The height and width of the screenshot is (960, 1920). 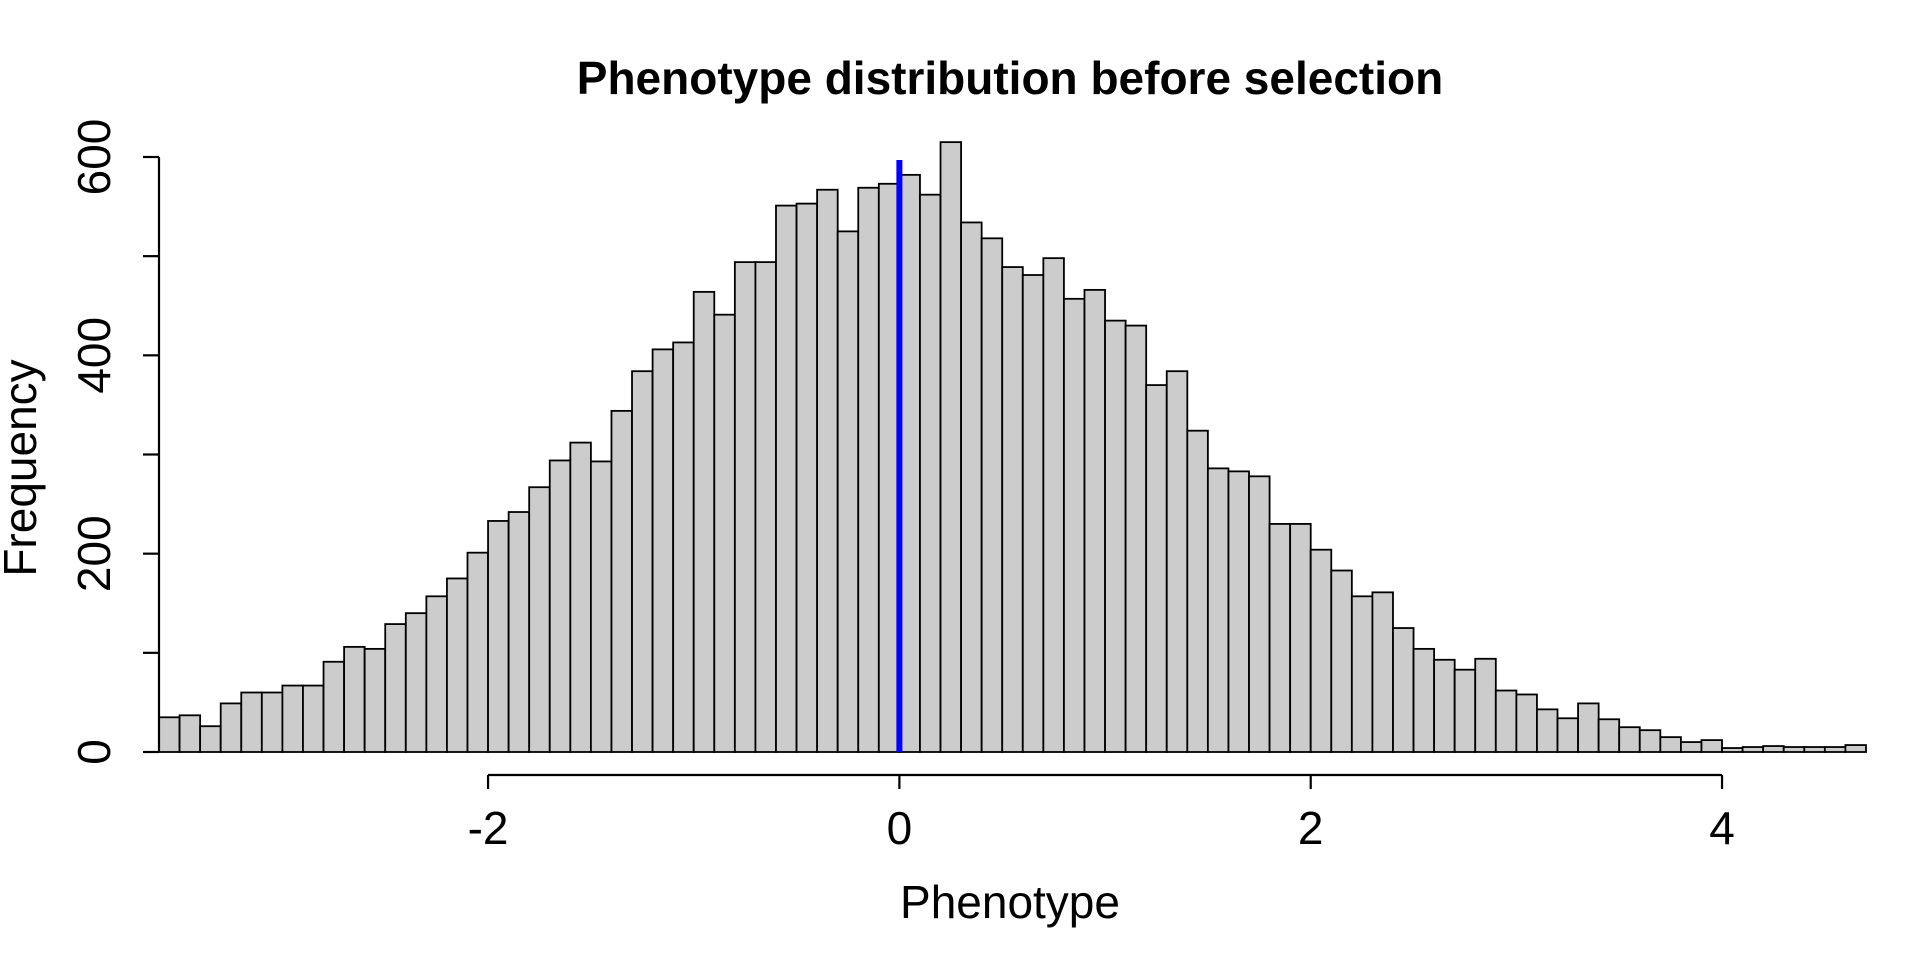 What do you see at coordinates (1101, 813) in the screenshot?
I see `x-axis: -2 0 2 4` at bounding box center [1101, 813].